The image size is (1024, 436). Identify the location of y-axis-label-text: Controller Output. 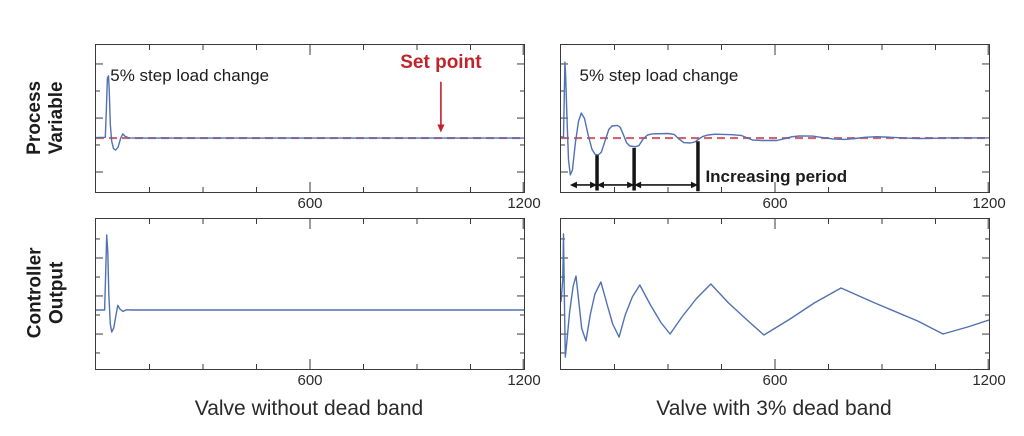
(45, 293).